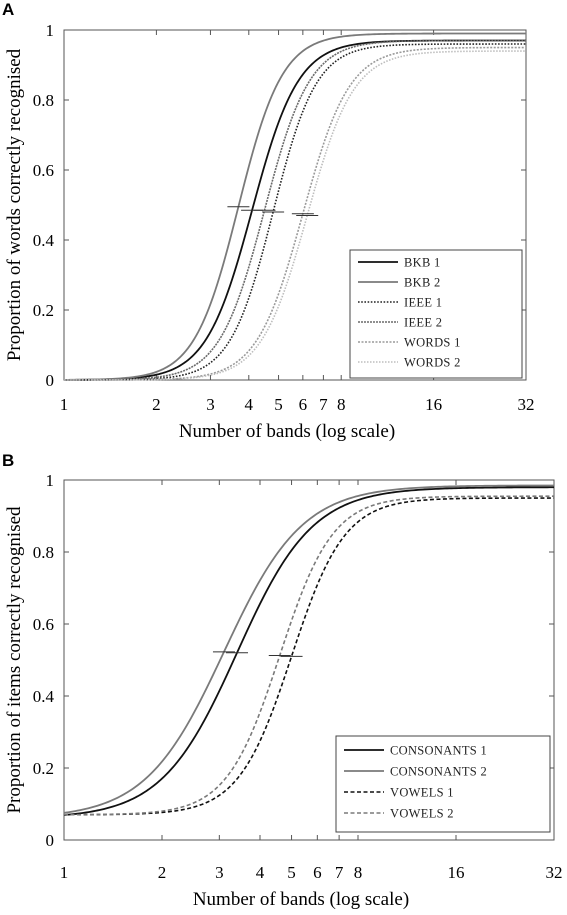 The height and width of the screenshot is (915, 567). I want to click on panel-letter-a: A, so click(8, 9).